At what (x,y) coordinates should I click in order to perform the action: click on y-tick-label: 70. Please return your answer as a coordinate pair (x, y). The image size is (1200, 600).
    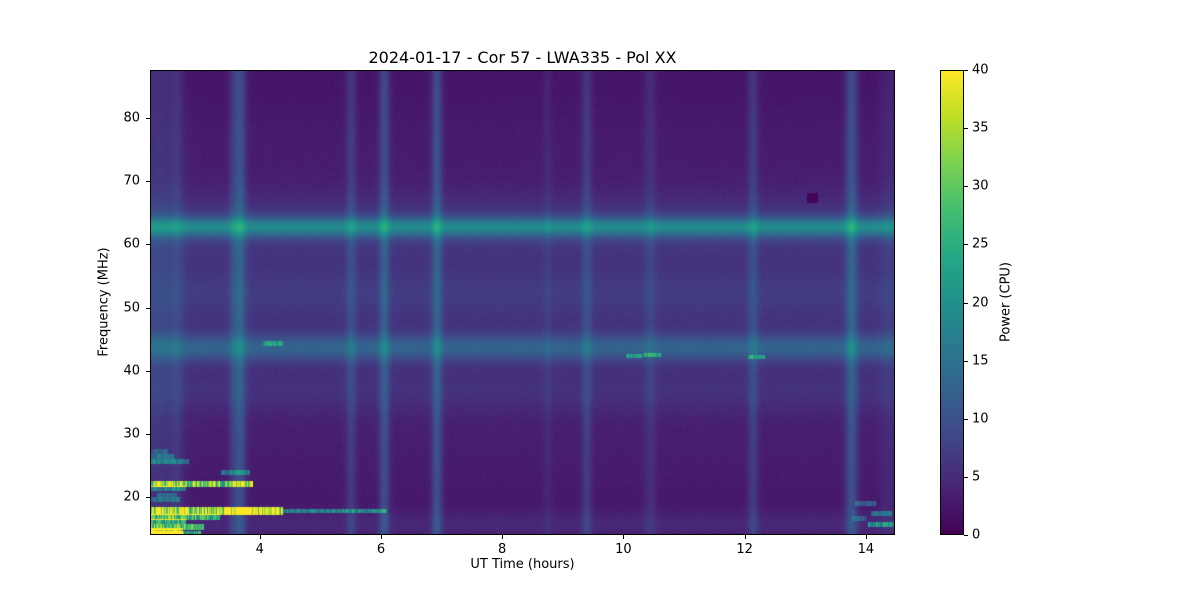
    Looking at the image, I should click on (131, 181).